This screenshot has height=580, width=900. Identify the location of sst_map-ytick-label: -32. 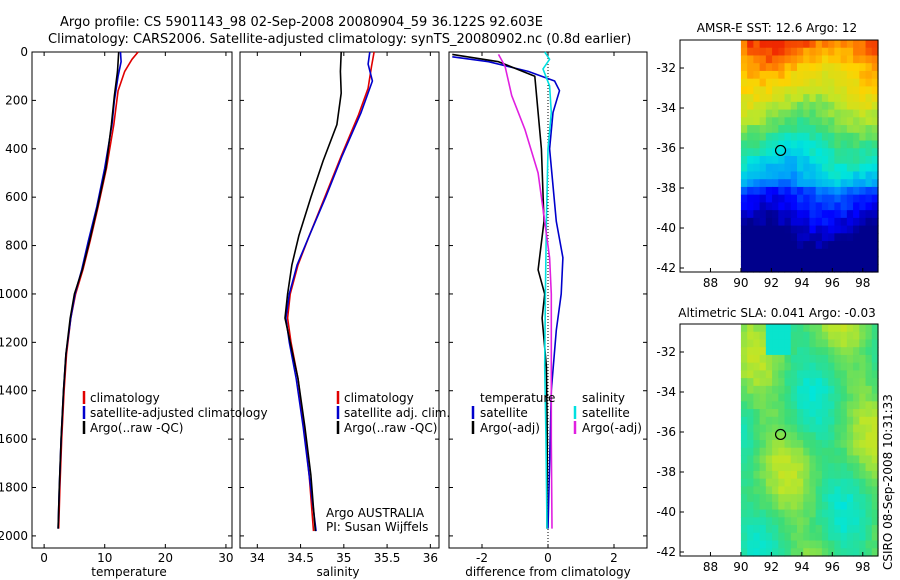
(666, 68).